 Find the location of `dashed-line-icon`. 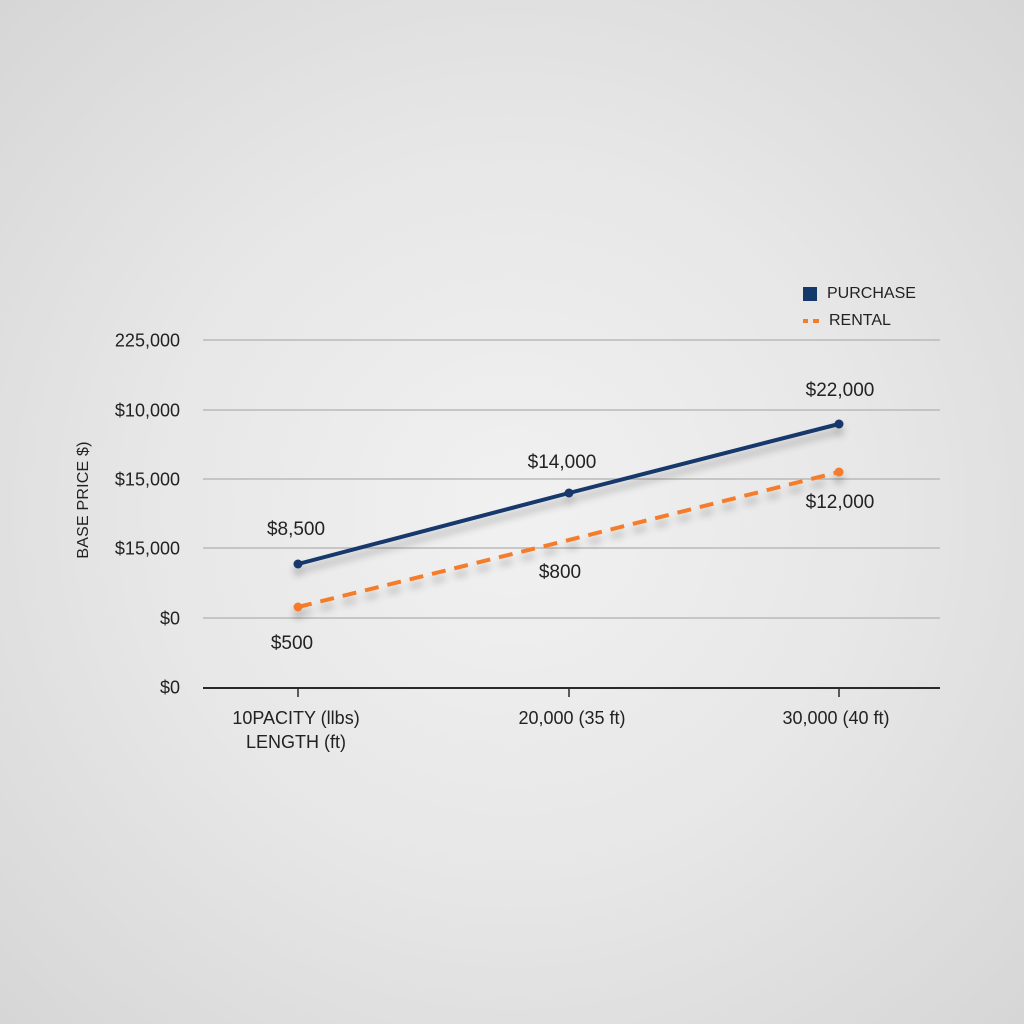

dashed-line-icon is located at coordinates (811, 320).